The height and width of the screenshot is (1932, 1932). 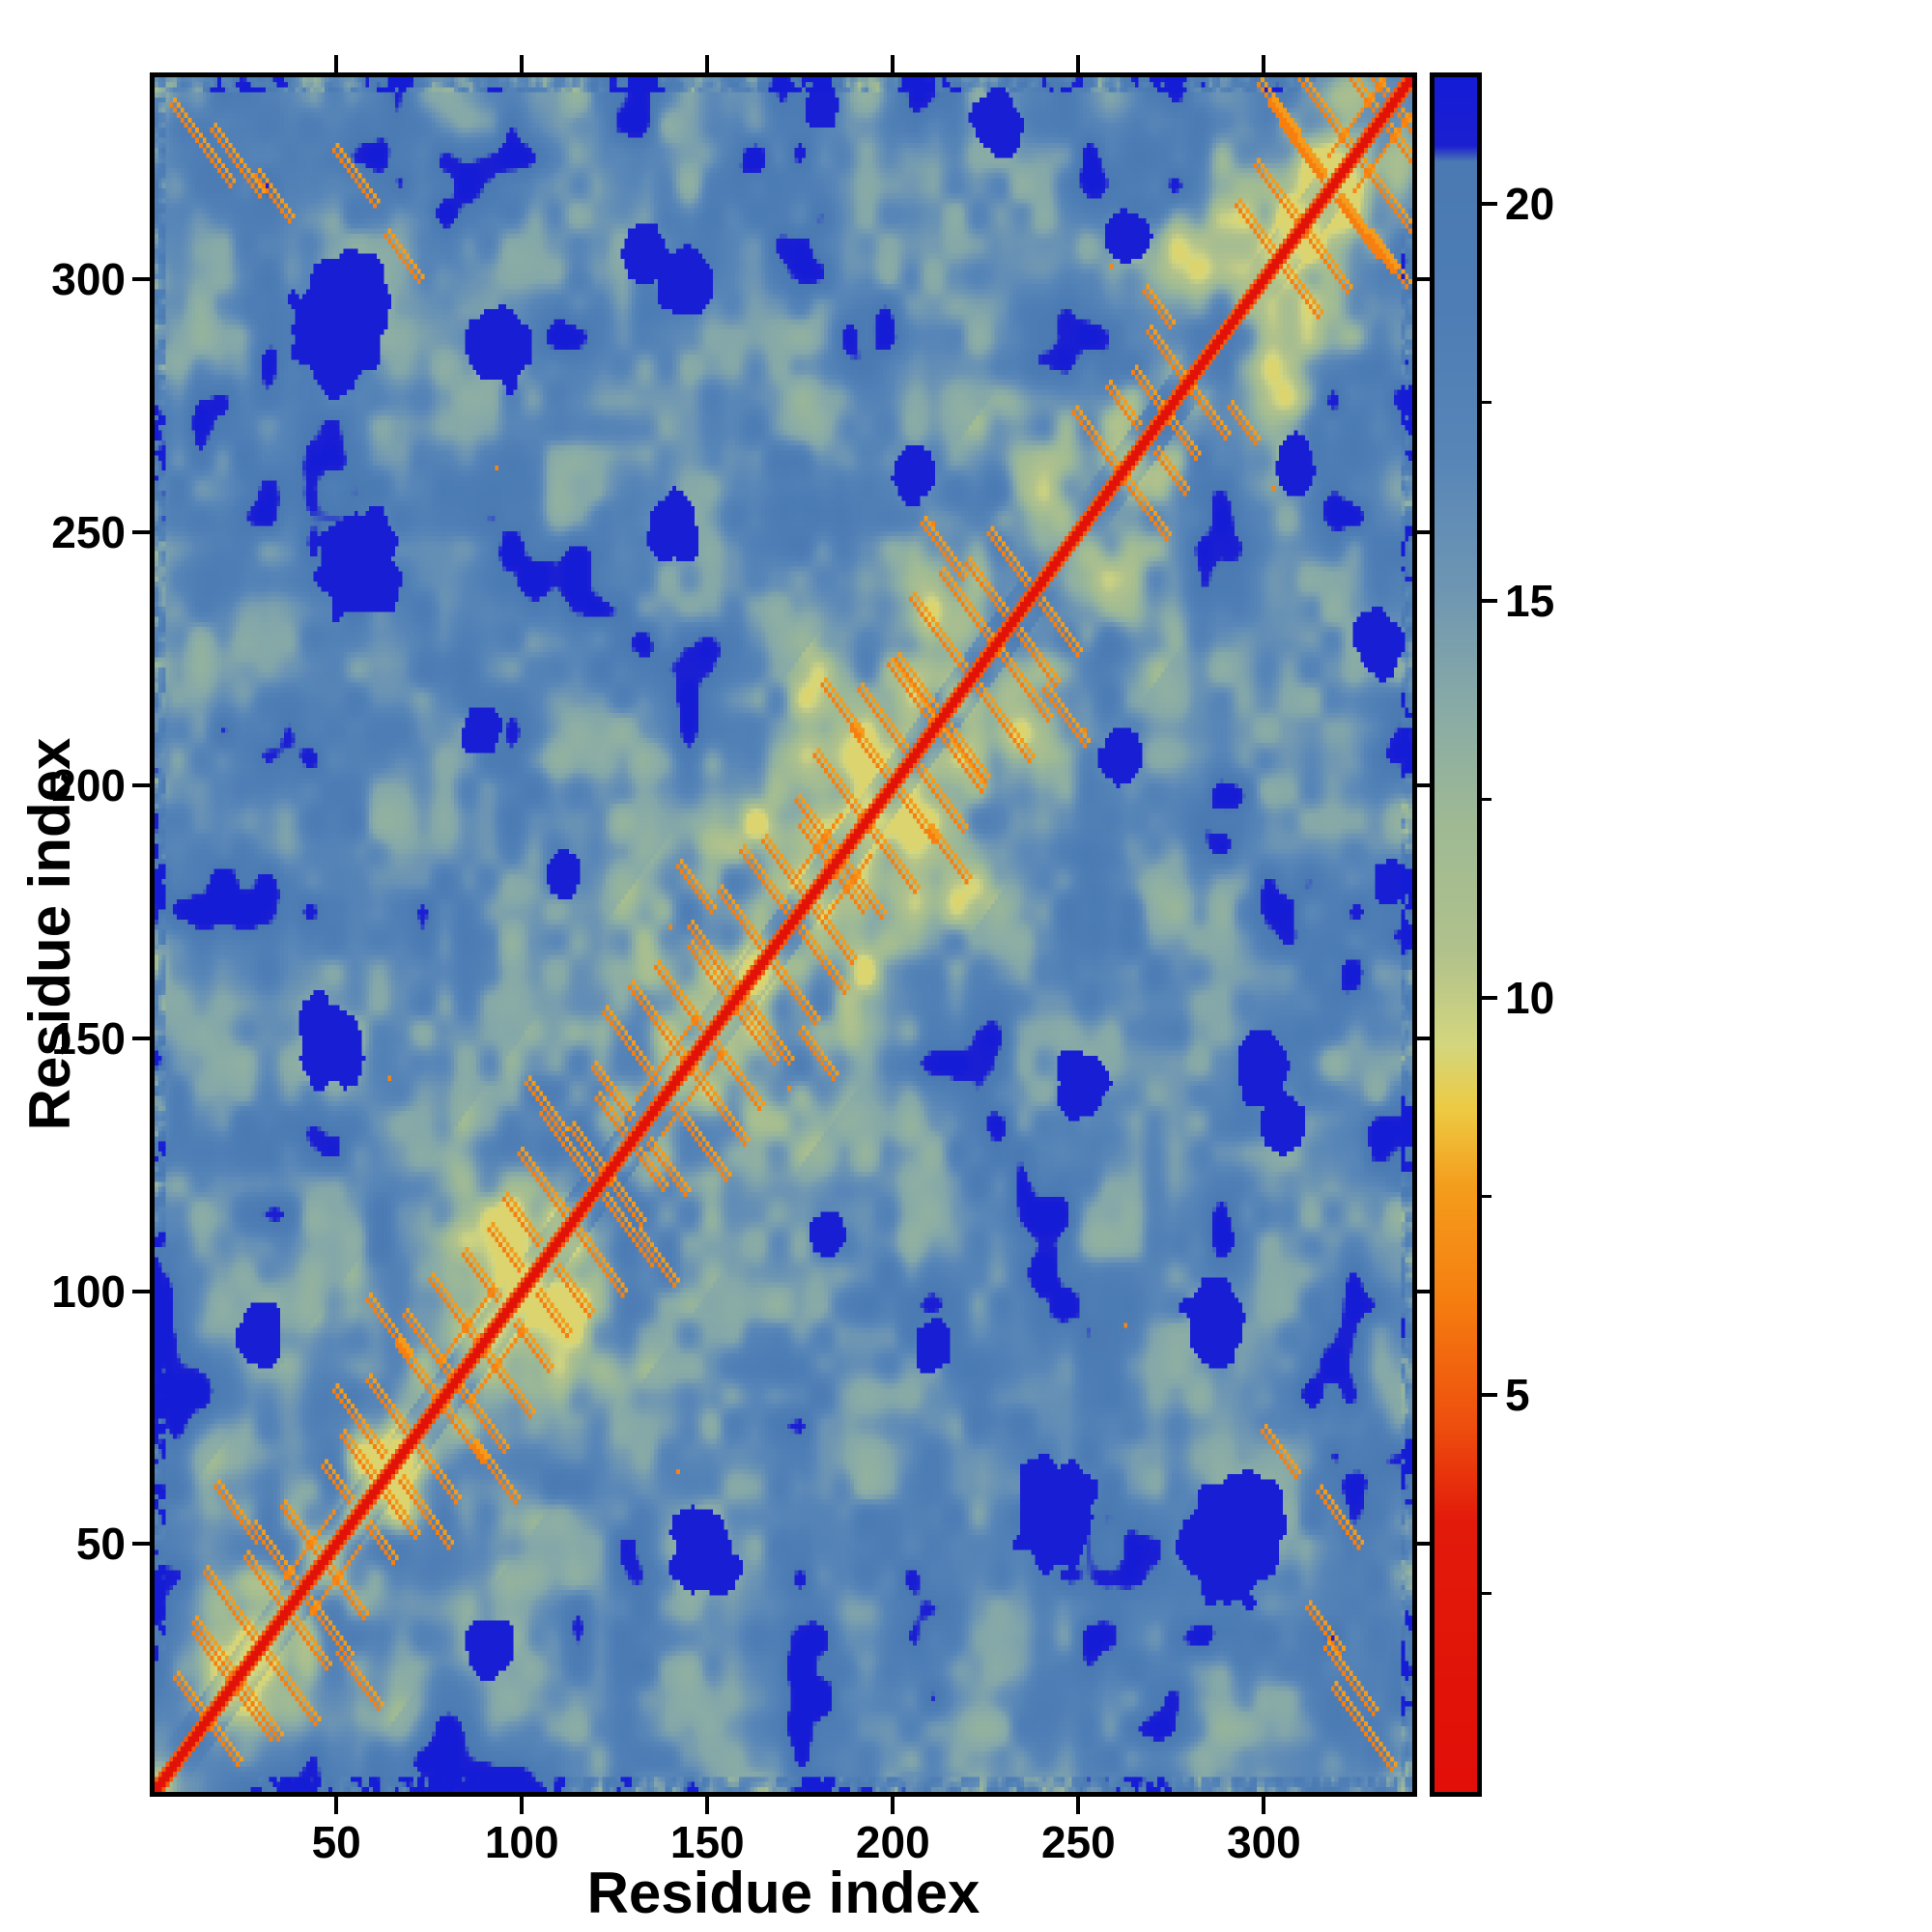 What do you see at coordinates (88, 1038) in the screenshot?
I see `y-tick-label: 150` at bounding box center [88, 1038].